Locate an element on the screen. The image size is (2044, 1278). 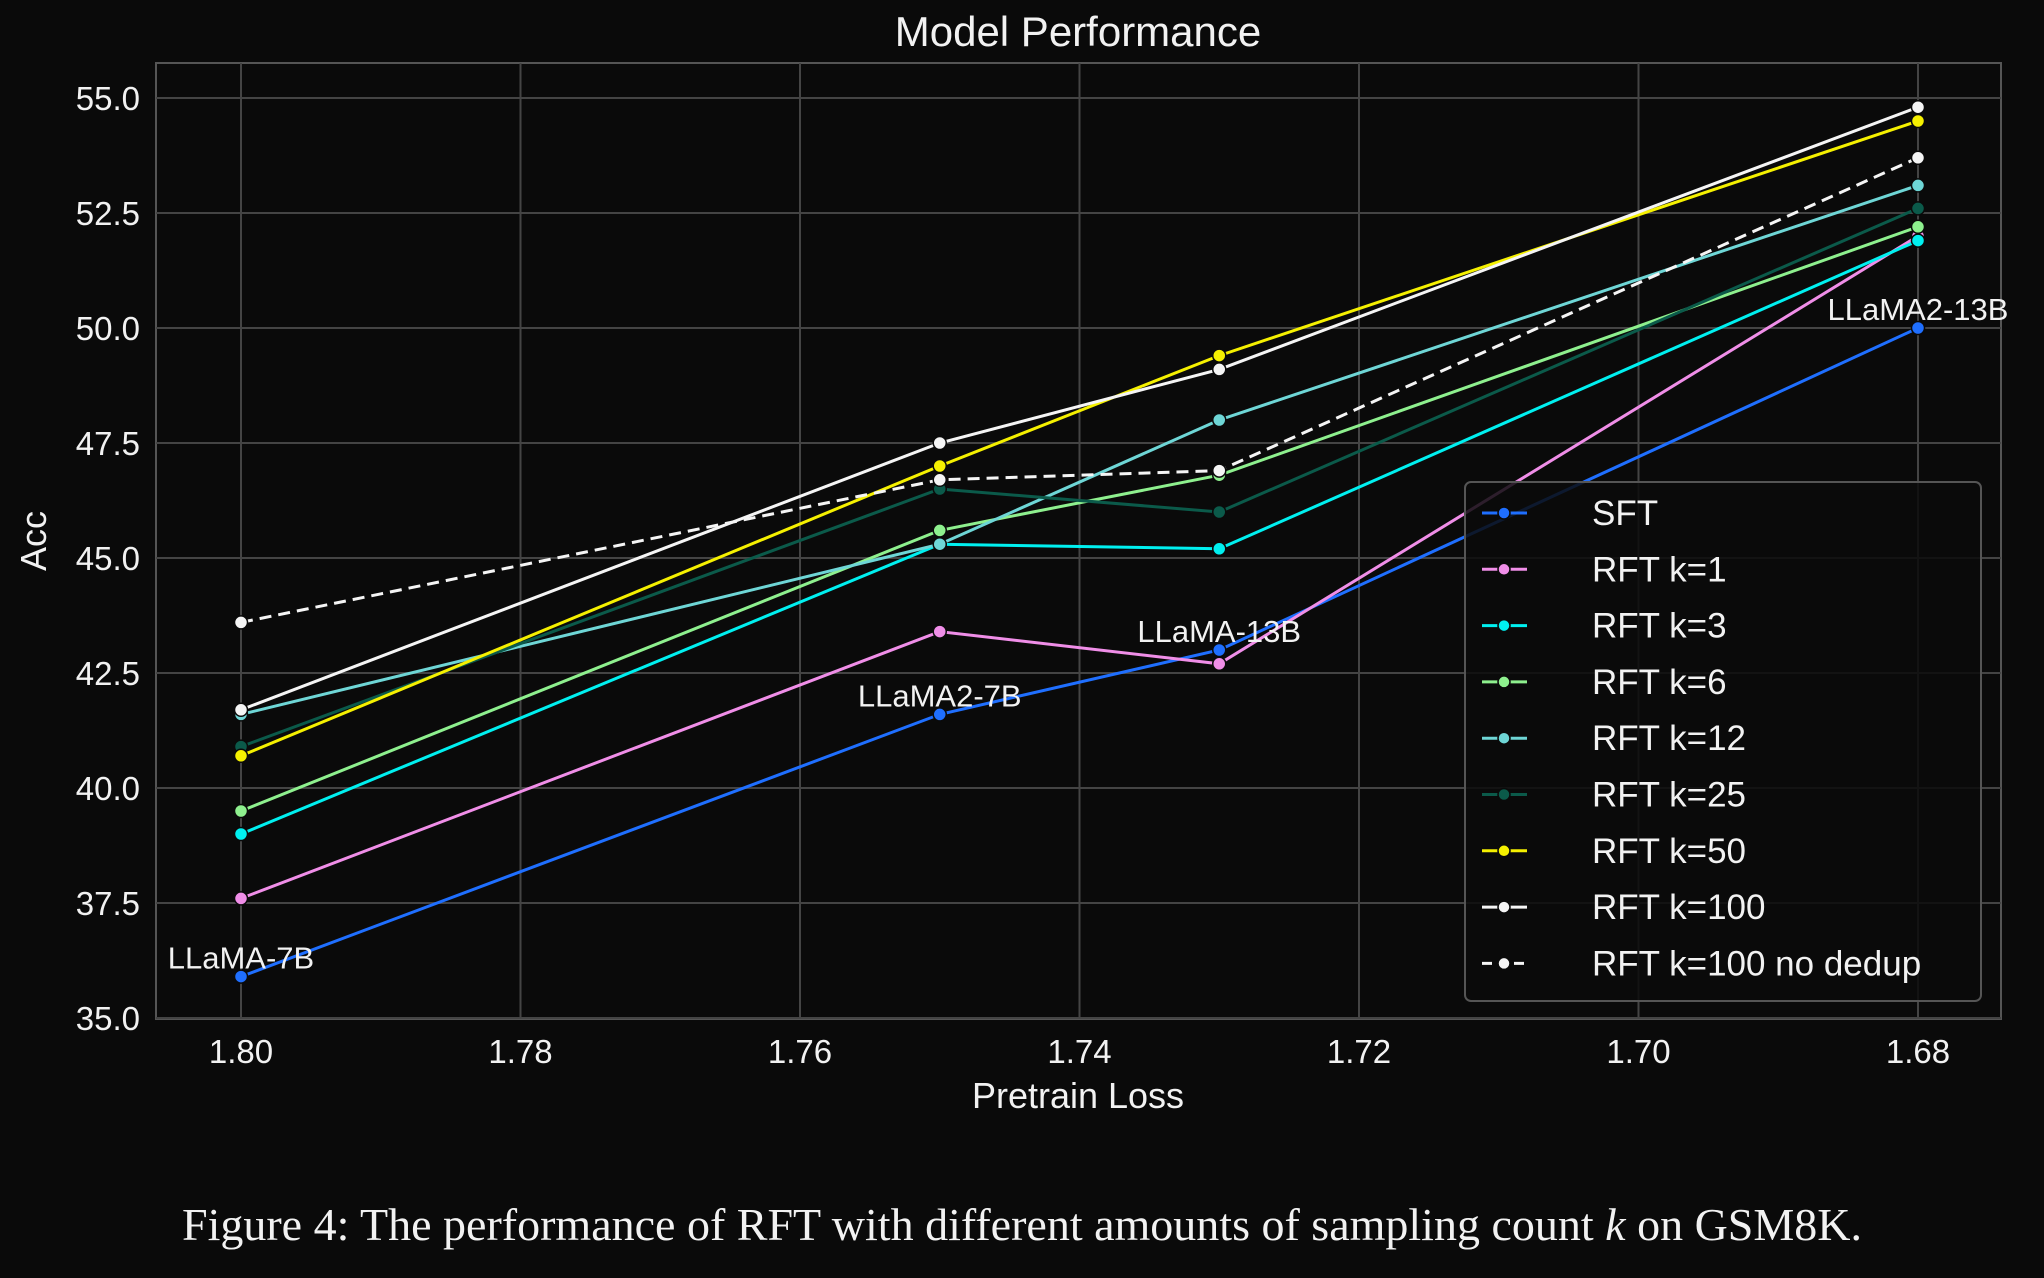
legend-label: RFT k=3 is located at coordinates (1659, 626).